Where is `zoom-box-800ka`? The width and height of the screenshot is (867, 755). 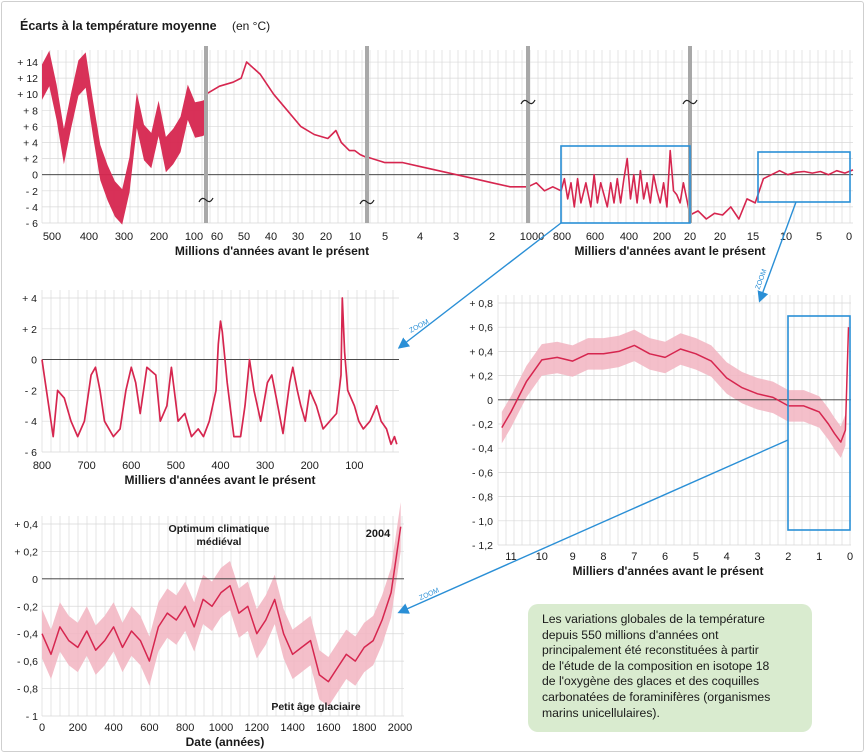 zoom-box-800ka is located at coordinates (625, 184).